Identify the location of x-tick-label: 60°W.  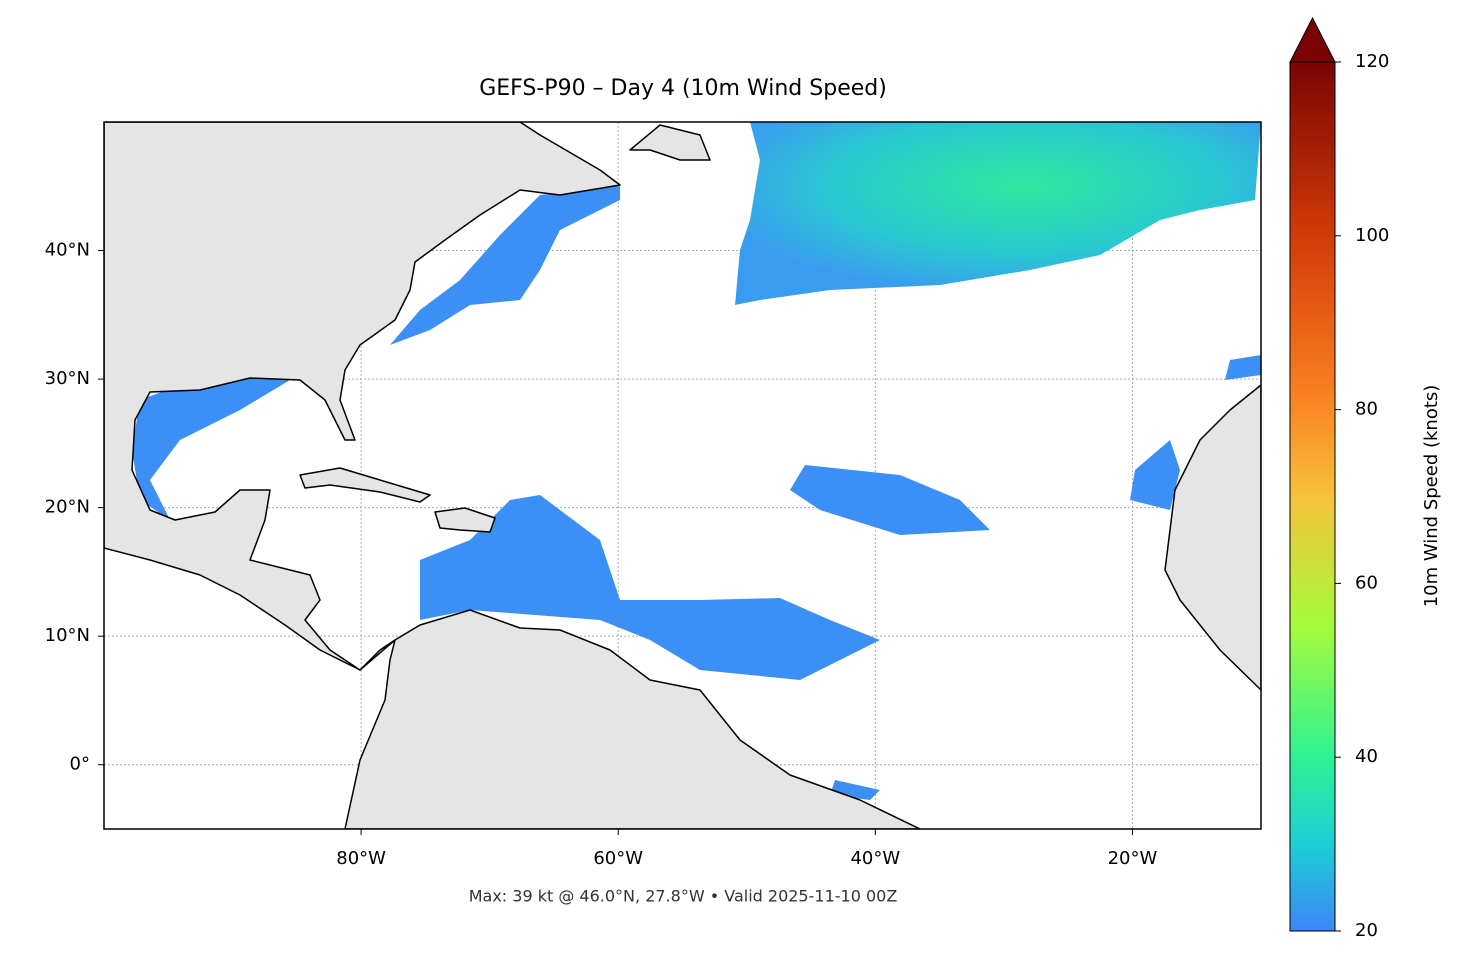
(618, 858).